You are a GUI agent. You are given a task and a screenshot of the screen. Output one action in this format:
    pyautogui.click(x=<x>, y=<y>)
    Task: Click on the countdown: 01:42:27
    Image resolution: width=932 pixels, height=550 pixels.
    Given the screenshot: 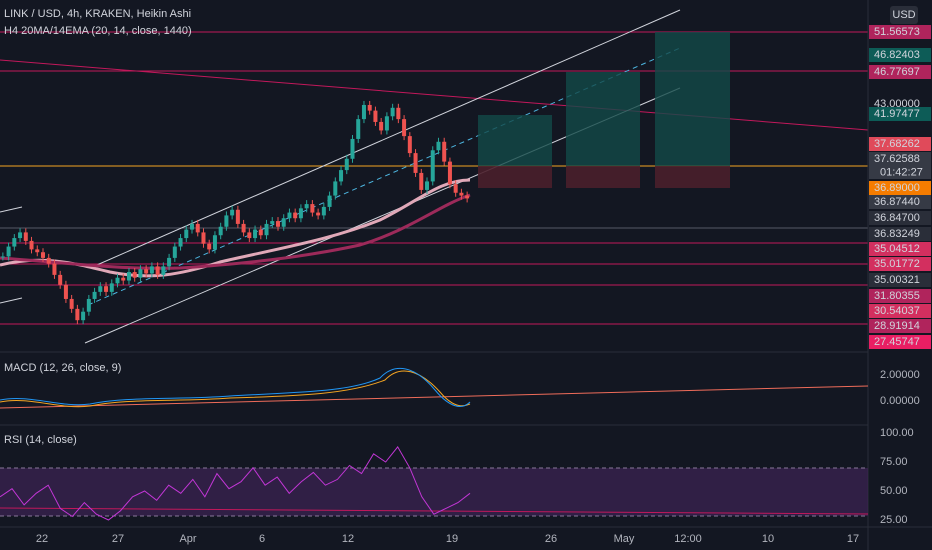 What is the action you would take?
    pyautogui.click(x=901, y=172)
    